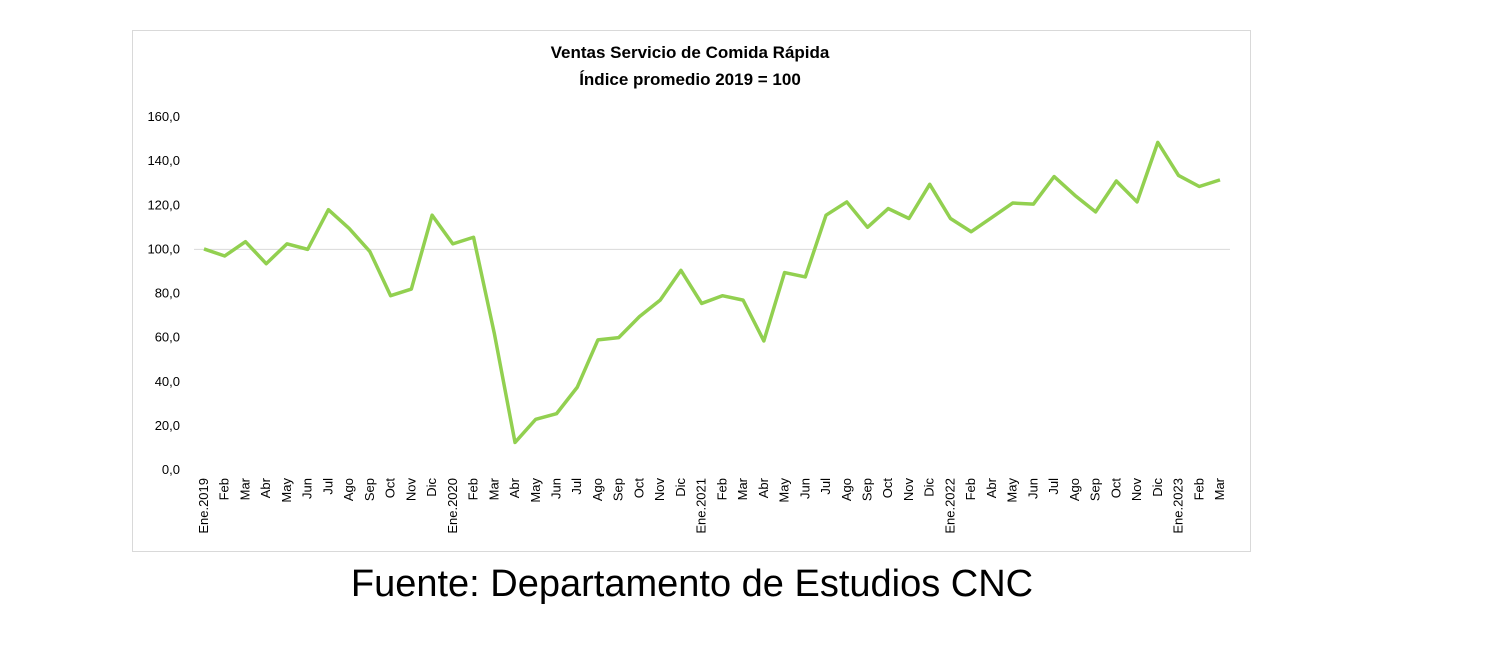  I want to click on x-tick-label: Ene.2022, so click(949, 506).